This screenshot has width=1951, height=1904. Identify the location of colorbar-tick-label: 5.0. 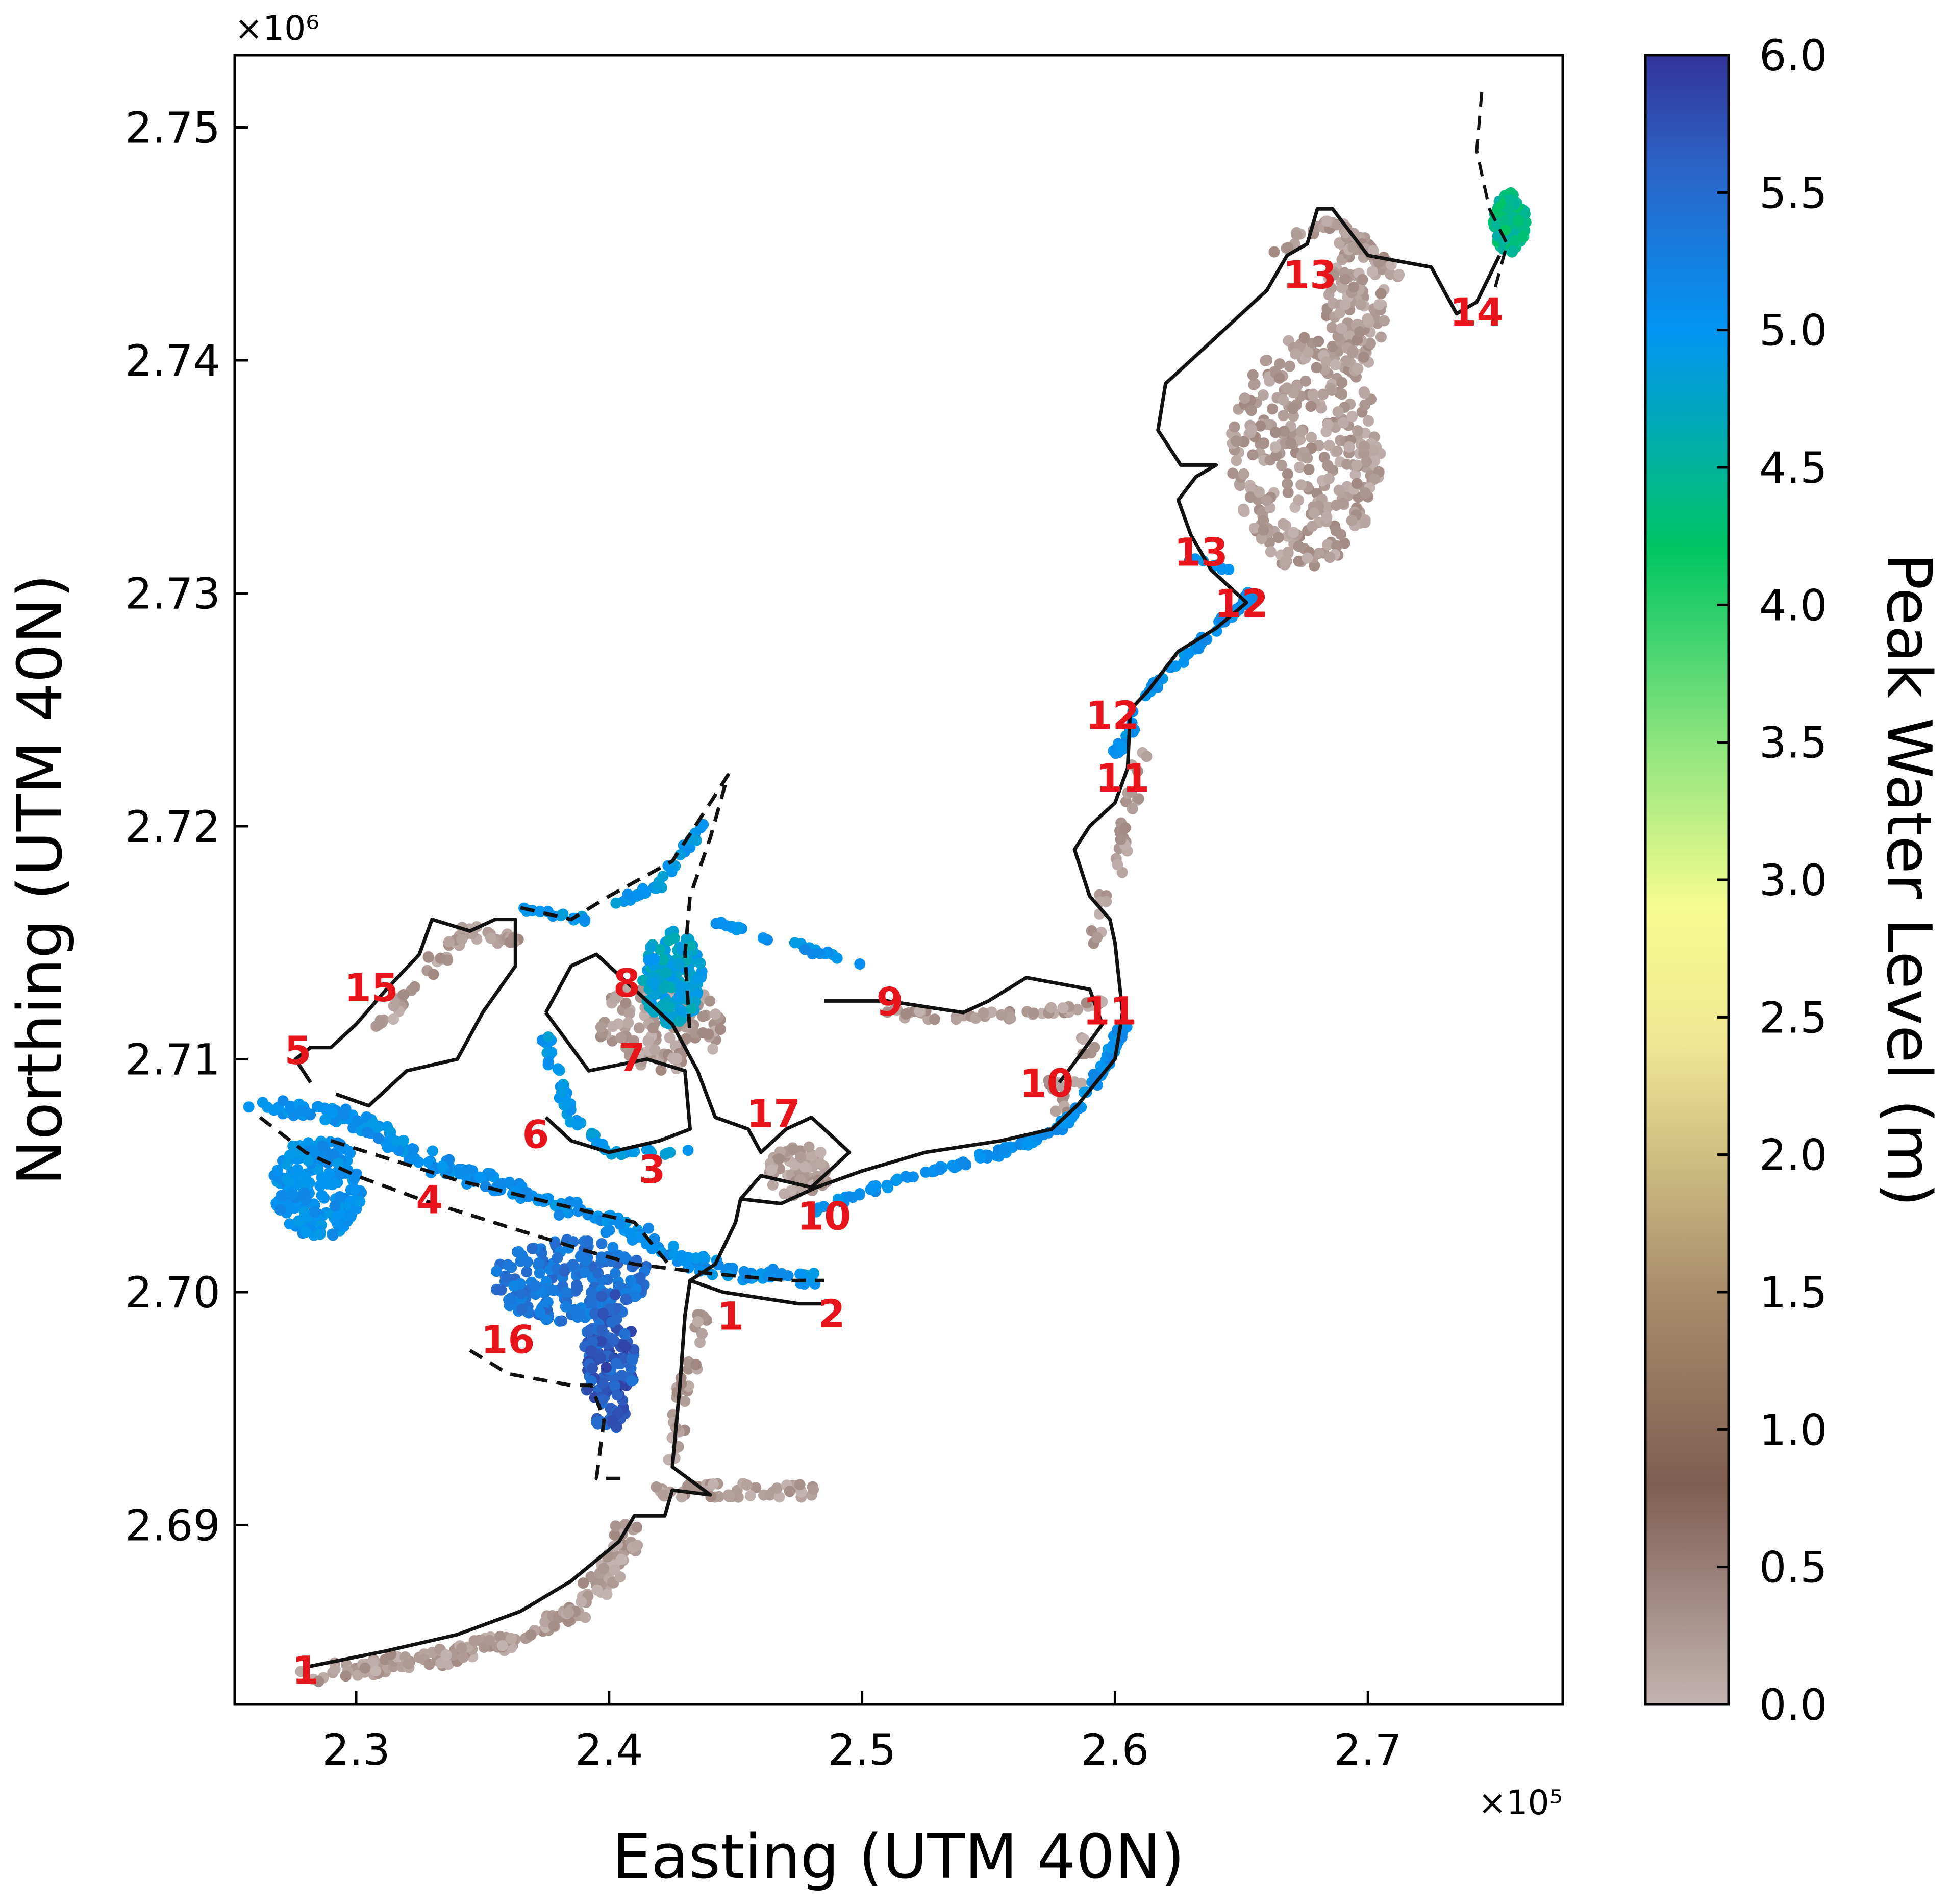
(1794, 331).